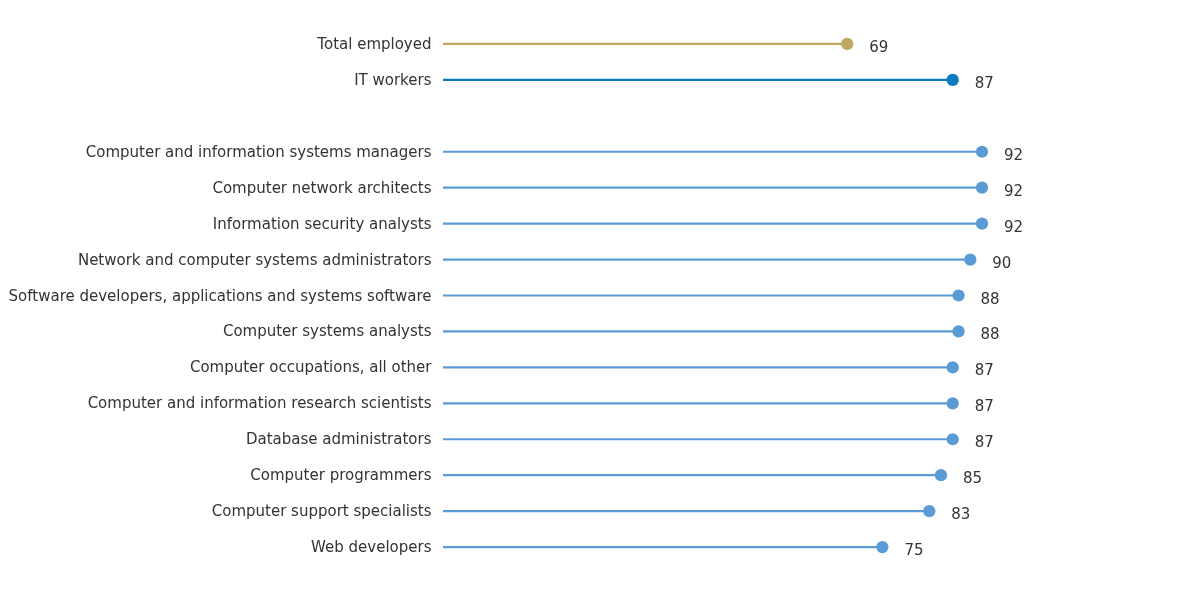 The height and width of the screenshot is (589, 1198). What do you see at coordinates (393, 79) in the screenshot?
I see `y-tick-label: IT workers` at bounding box center [393, 79].